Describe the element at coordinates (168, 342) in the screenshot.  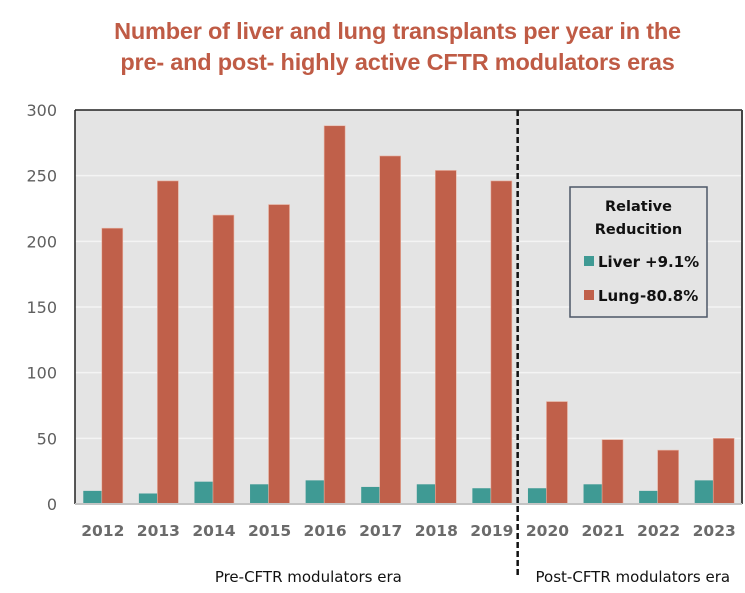
I see `bar-lung-2013` at that location.